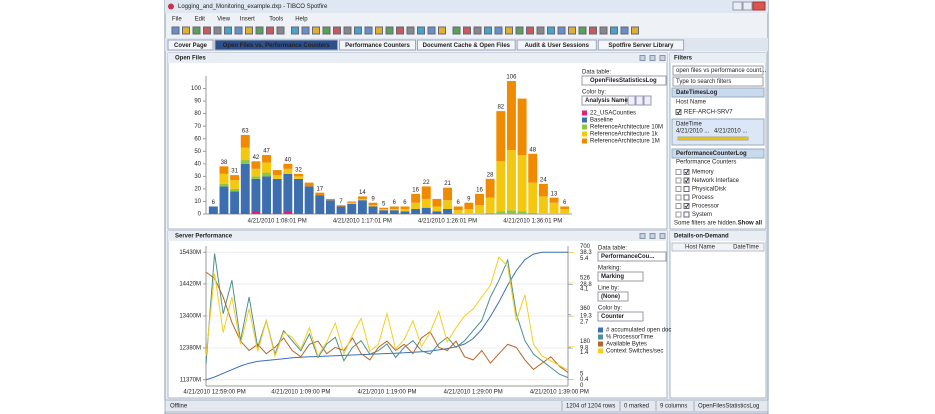 The height and width of the screenshot is (414, 935). Describe the element at coordinates (467, 46) in the screenshot. I see `tab-label: Document Cache & Open Files` at that location.